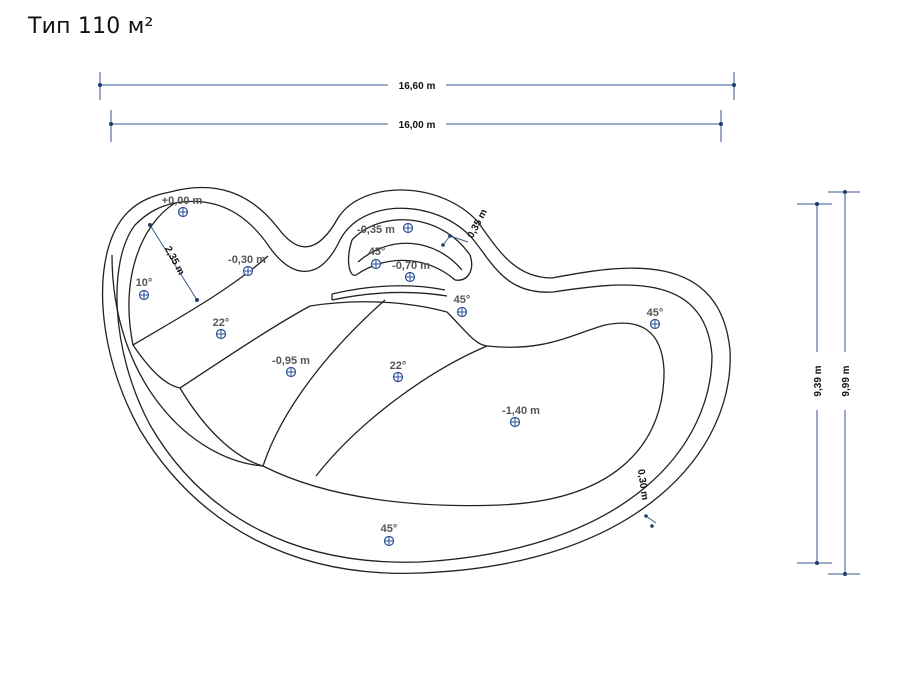 The width and height of the screenshot is (900, 679). Describe the element at coordinates (247, 260) in the screenshot. I see `depth-label-p030: -0,30 m` at that location.